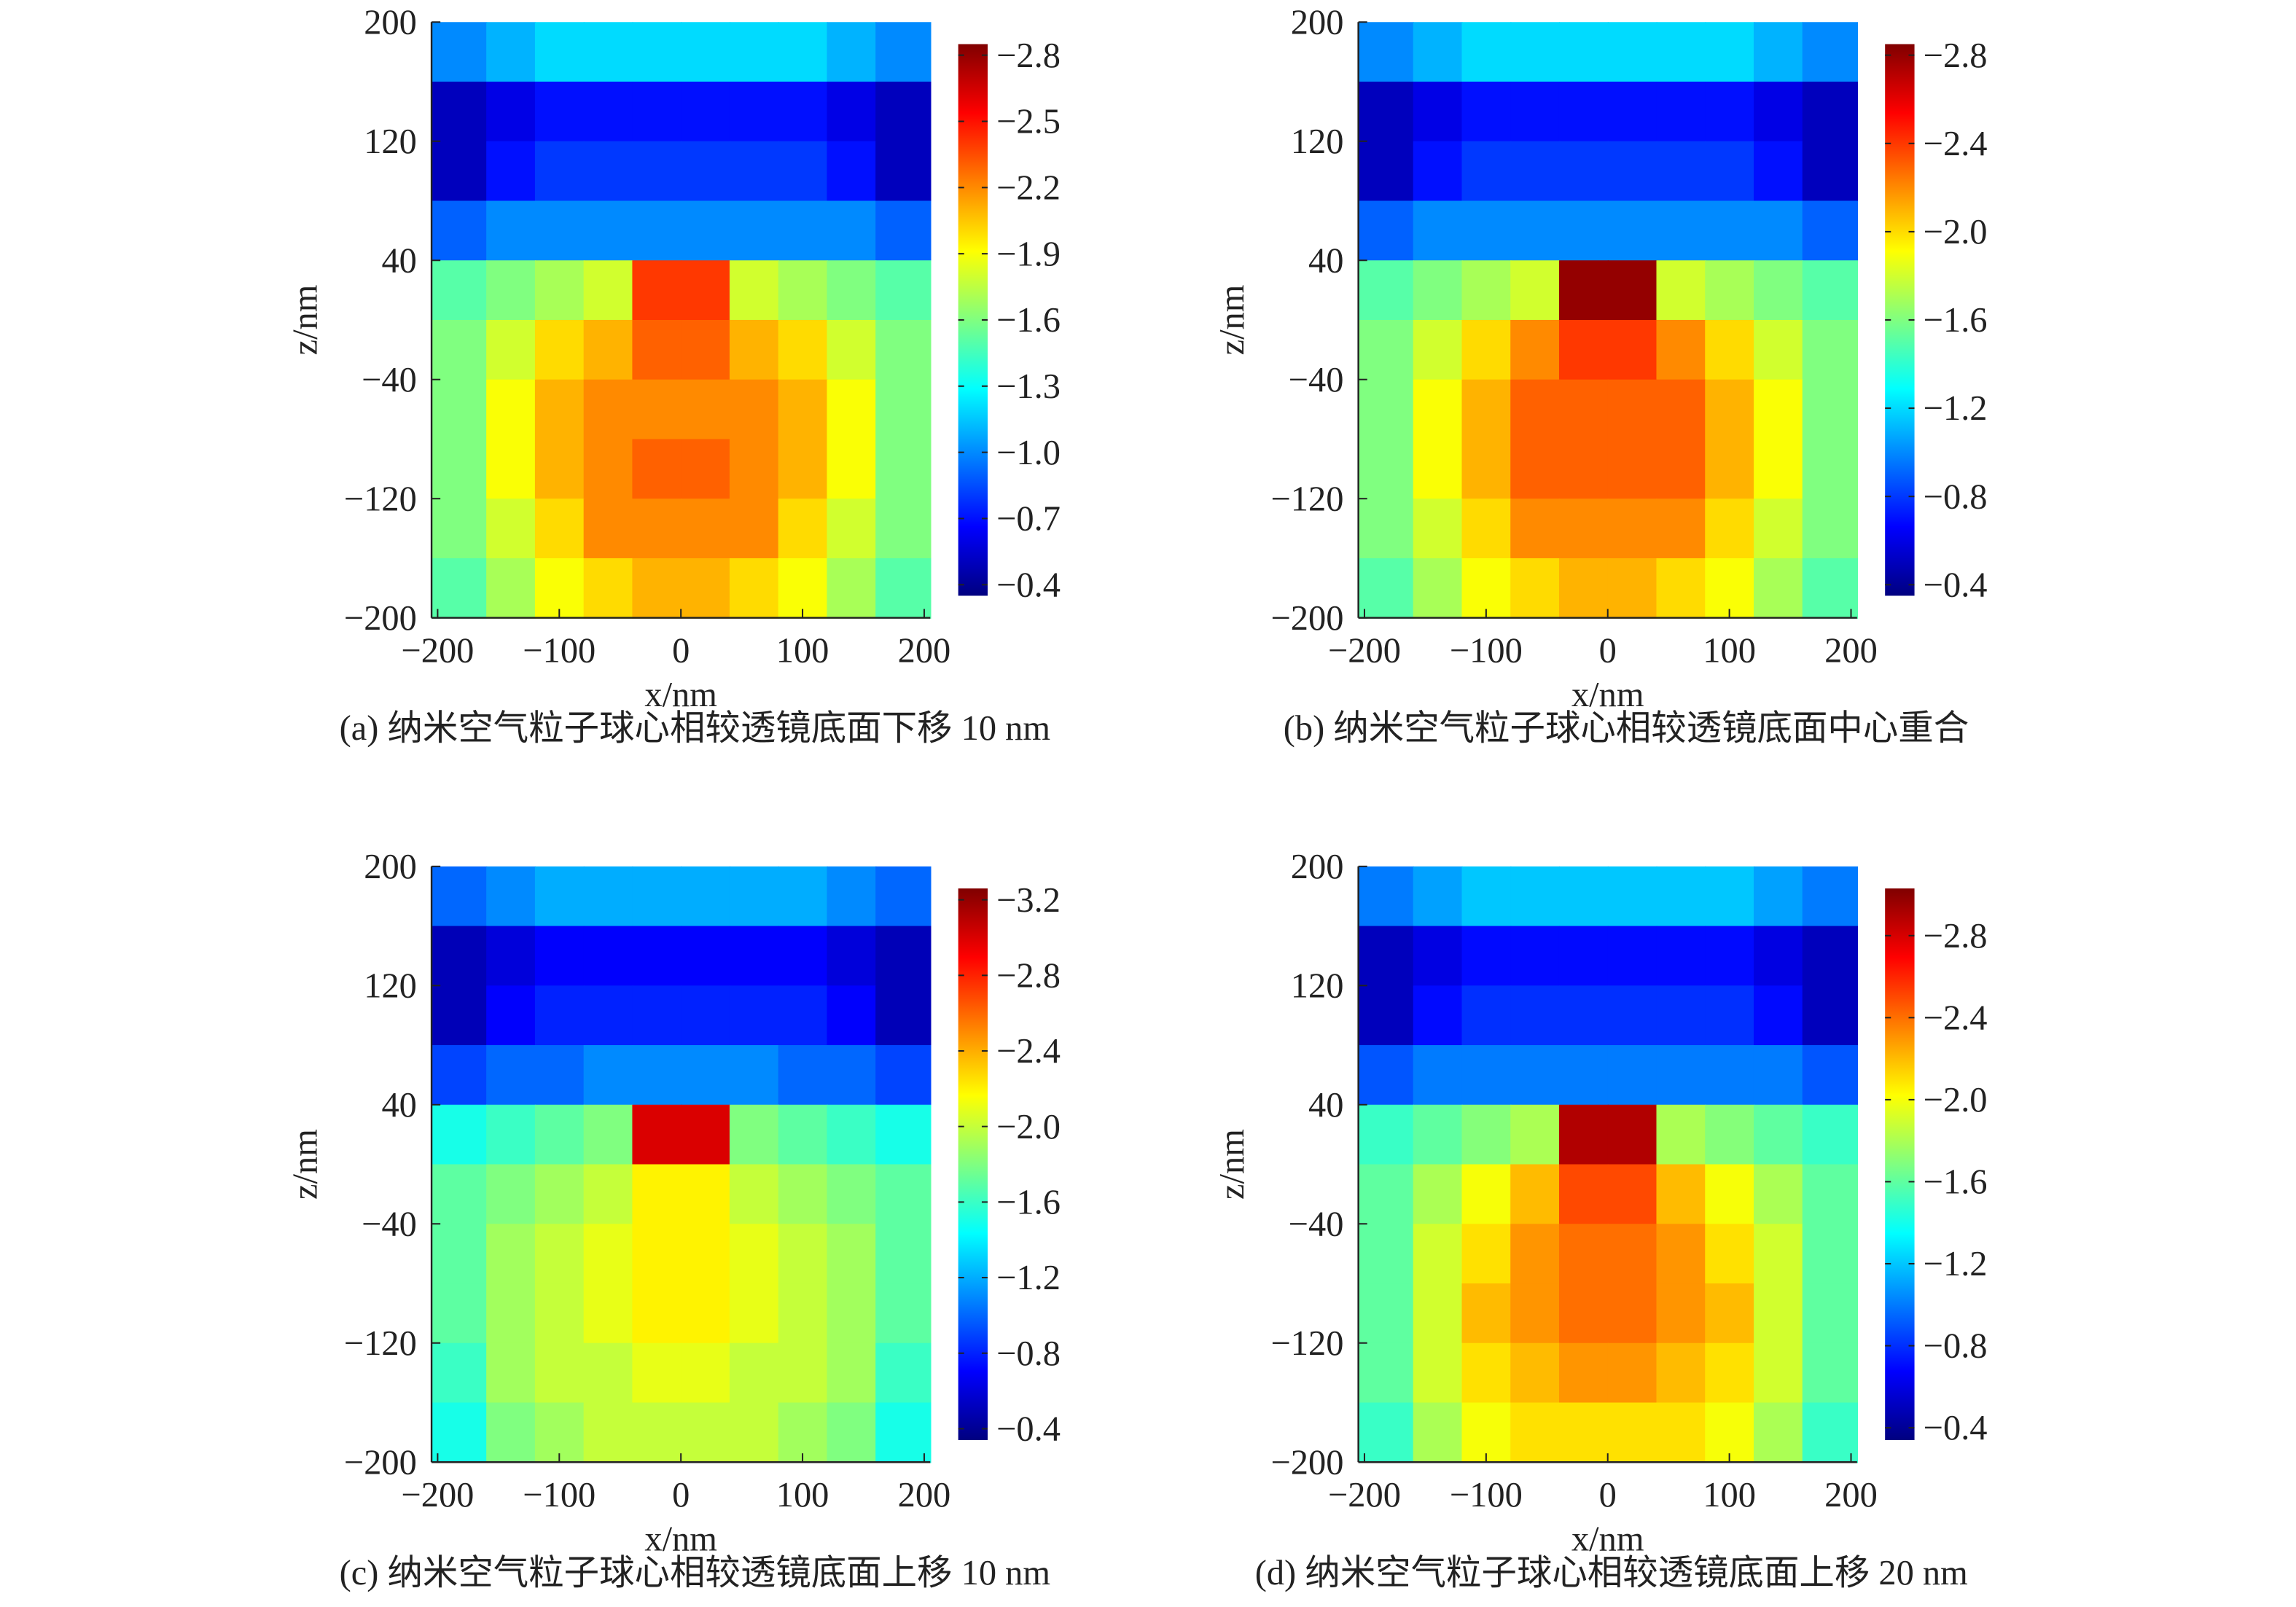 This screenshot has height=1607, width=2296. What do you see at coordinates (1028, 187) in the screenshot?
I see `colorbar-tick-label: −2.2` at bounding box center [1028, 187].